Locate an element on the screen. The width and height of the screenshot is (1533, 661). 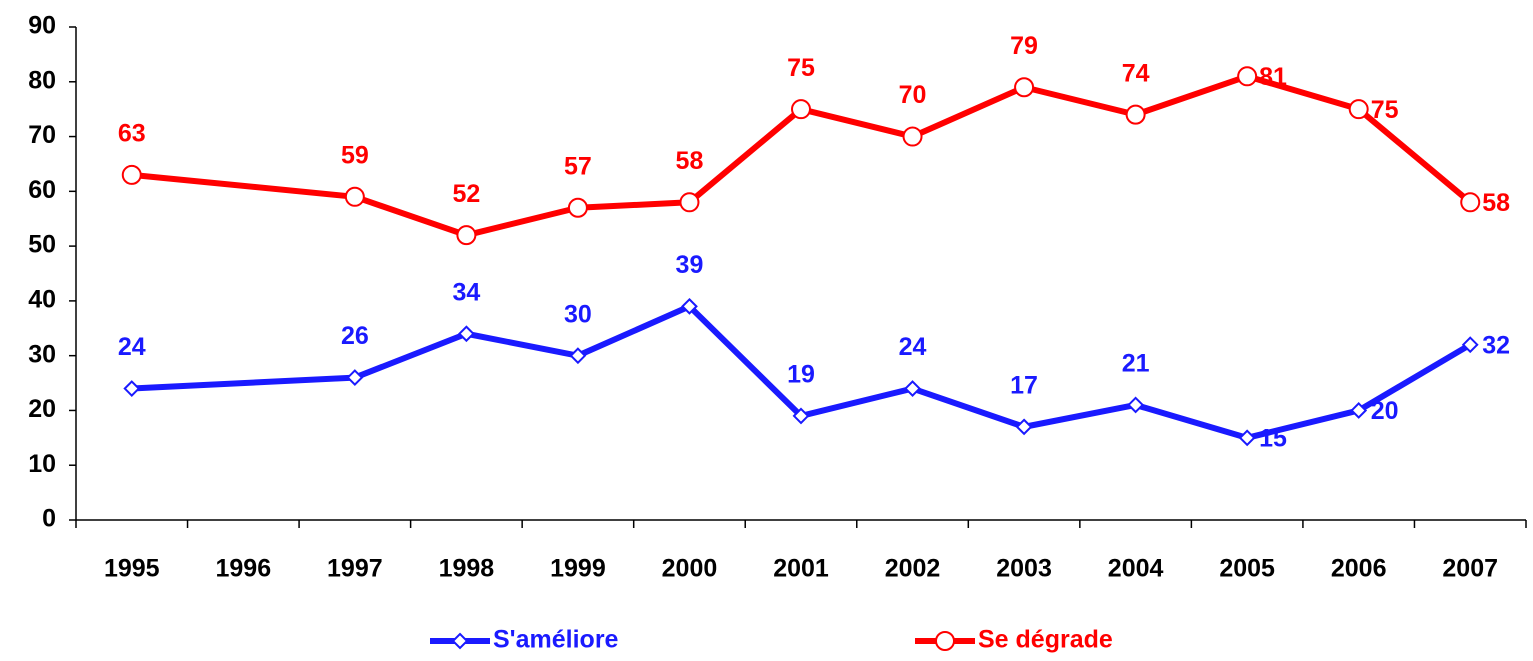
x-tick-label: 2002 is located at coordinates (913, 569).